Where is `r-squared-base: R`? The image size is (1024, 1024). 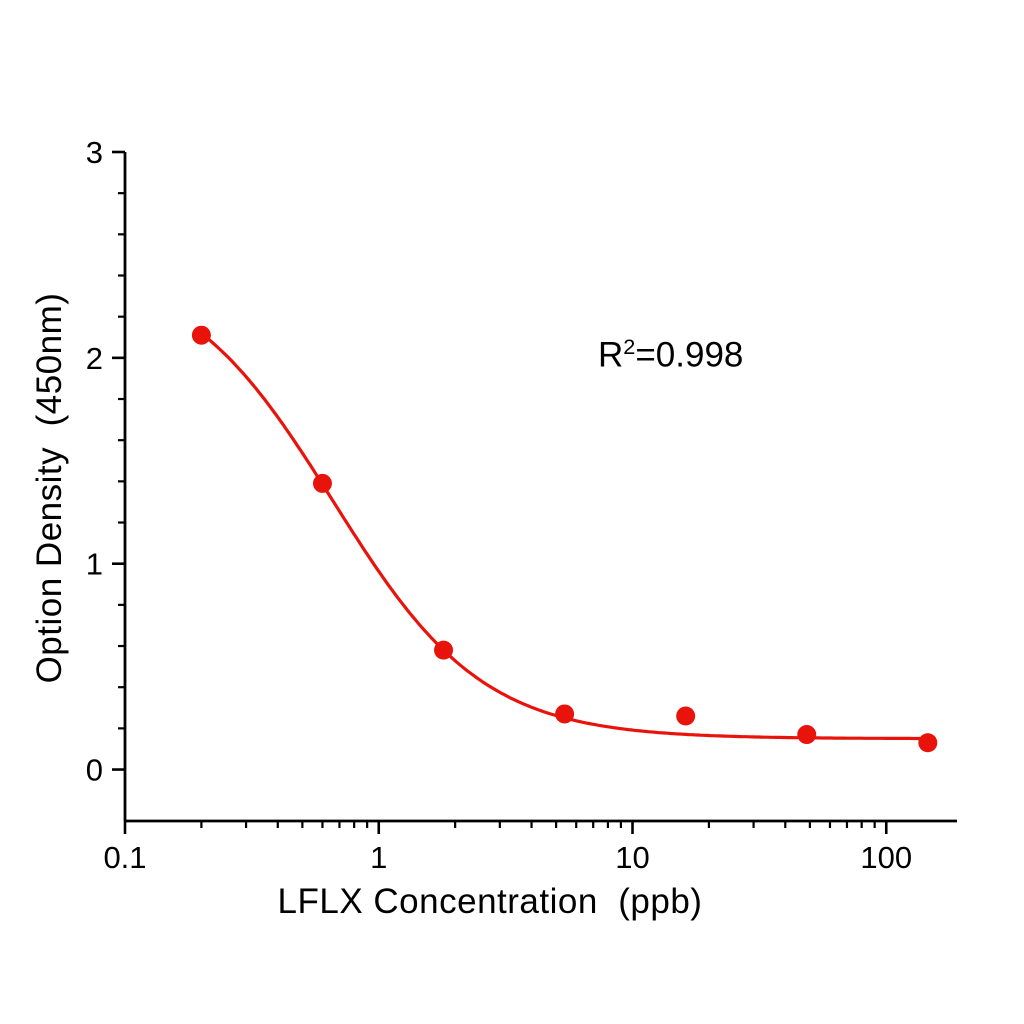 r-squared-base: R is located at coordinates (611, 355).